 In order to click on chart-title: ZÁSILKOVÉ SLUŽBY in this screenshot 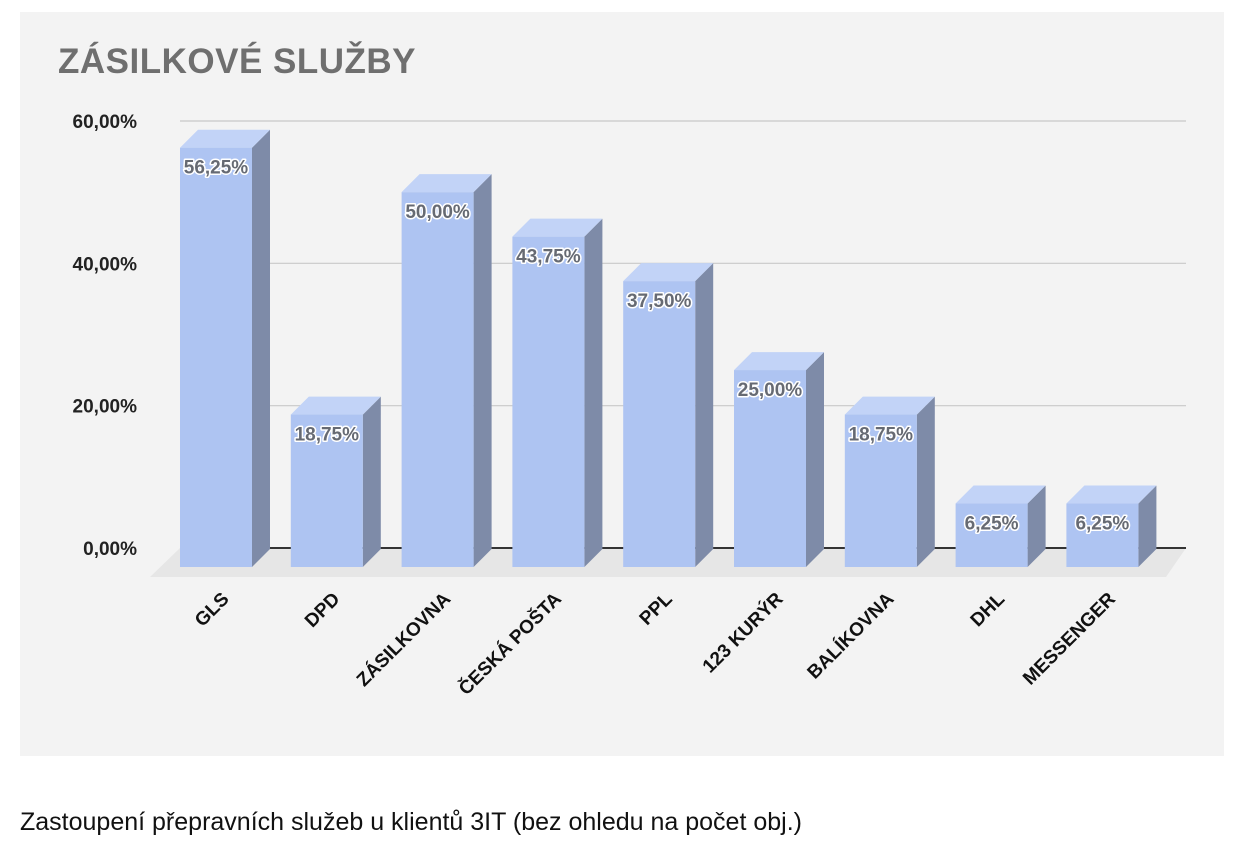, I will do `click(237, 61)`.